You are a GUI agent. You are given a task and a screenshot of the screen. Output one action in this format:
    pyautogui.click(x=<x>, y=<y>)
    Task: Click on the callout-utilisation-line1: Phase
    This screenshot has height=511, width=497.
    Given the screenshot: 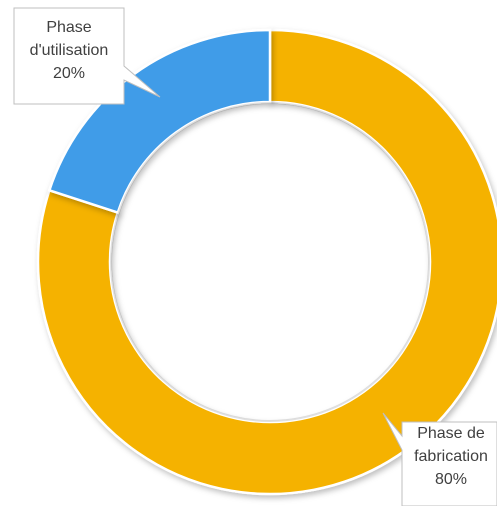 What is the action you would take?
    pyautogui.click(x=68, y=27)
    